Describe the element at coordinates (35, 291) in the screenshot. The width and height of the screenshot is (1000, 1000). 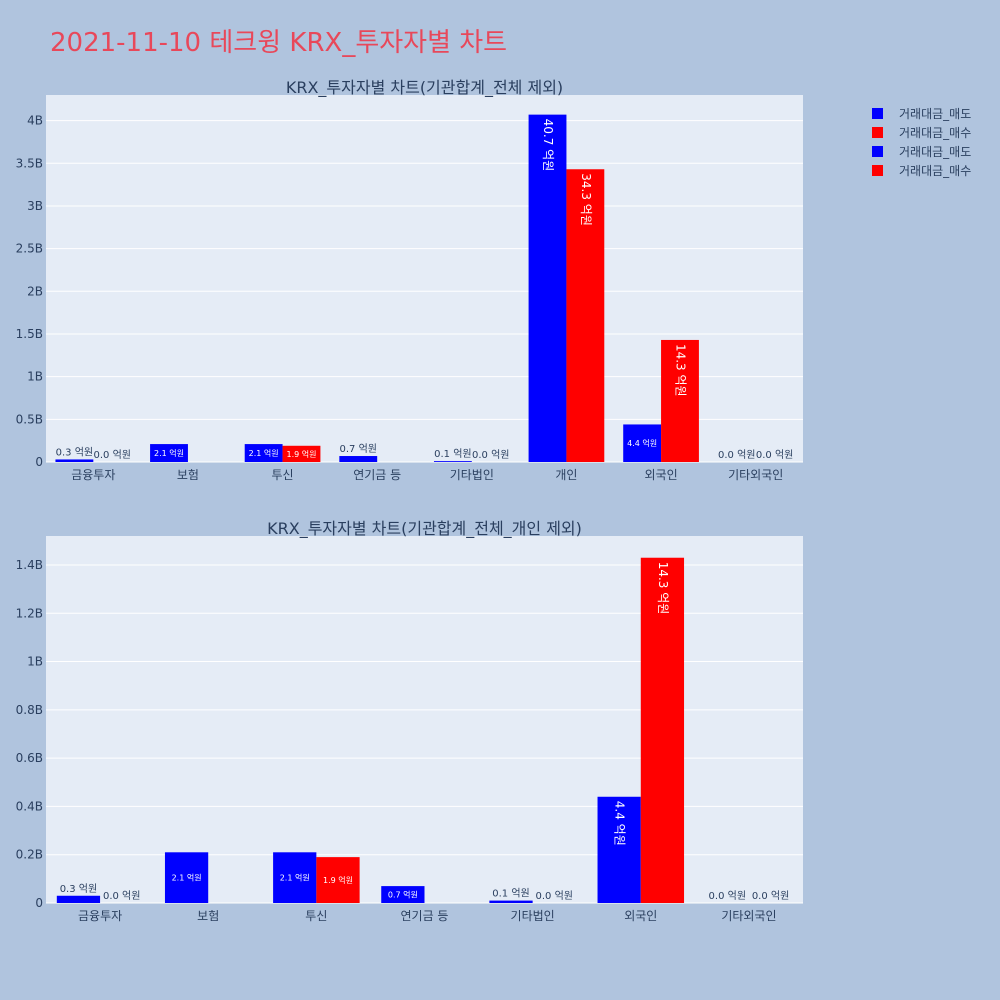
I see `y-tick-label: 2B` at that location.